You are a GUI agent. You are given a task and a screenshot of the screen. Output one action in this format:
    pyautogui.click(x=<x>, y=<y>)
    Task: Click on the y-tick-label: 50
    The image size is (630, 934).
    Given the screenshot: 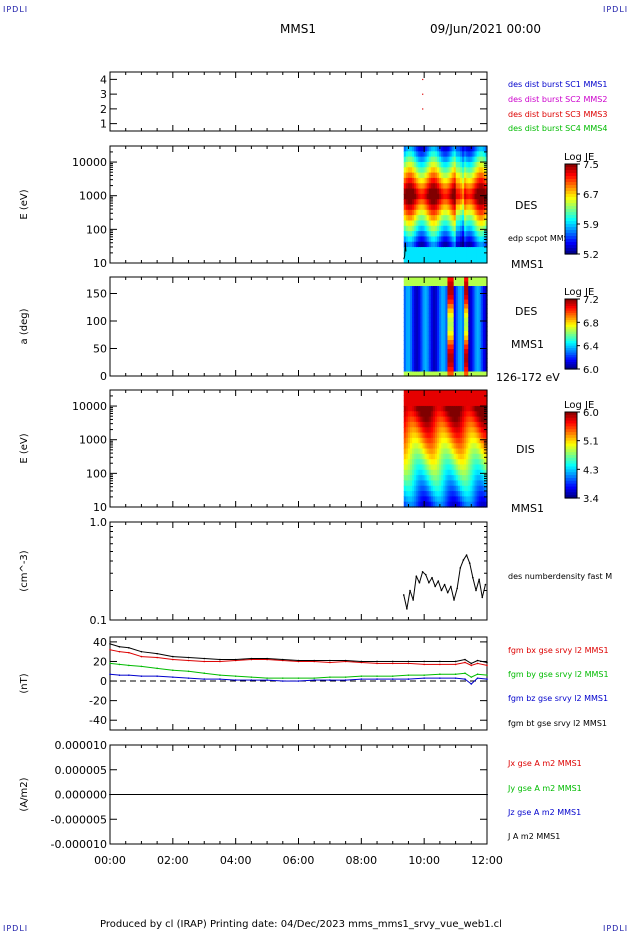 What is the action you would take?
    pyautogui.click(x=100, y=349)
    